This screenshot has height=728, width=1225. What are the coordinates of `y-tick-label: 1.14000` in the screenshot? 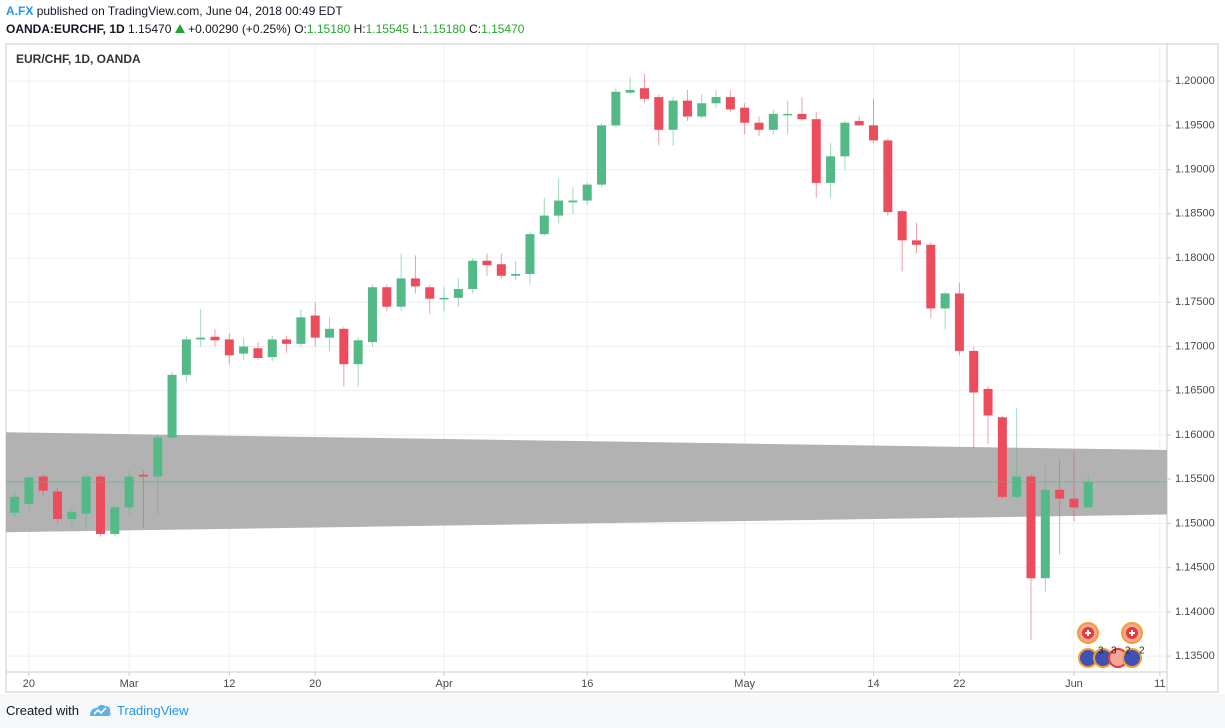 It's located at (1195, 612).